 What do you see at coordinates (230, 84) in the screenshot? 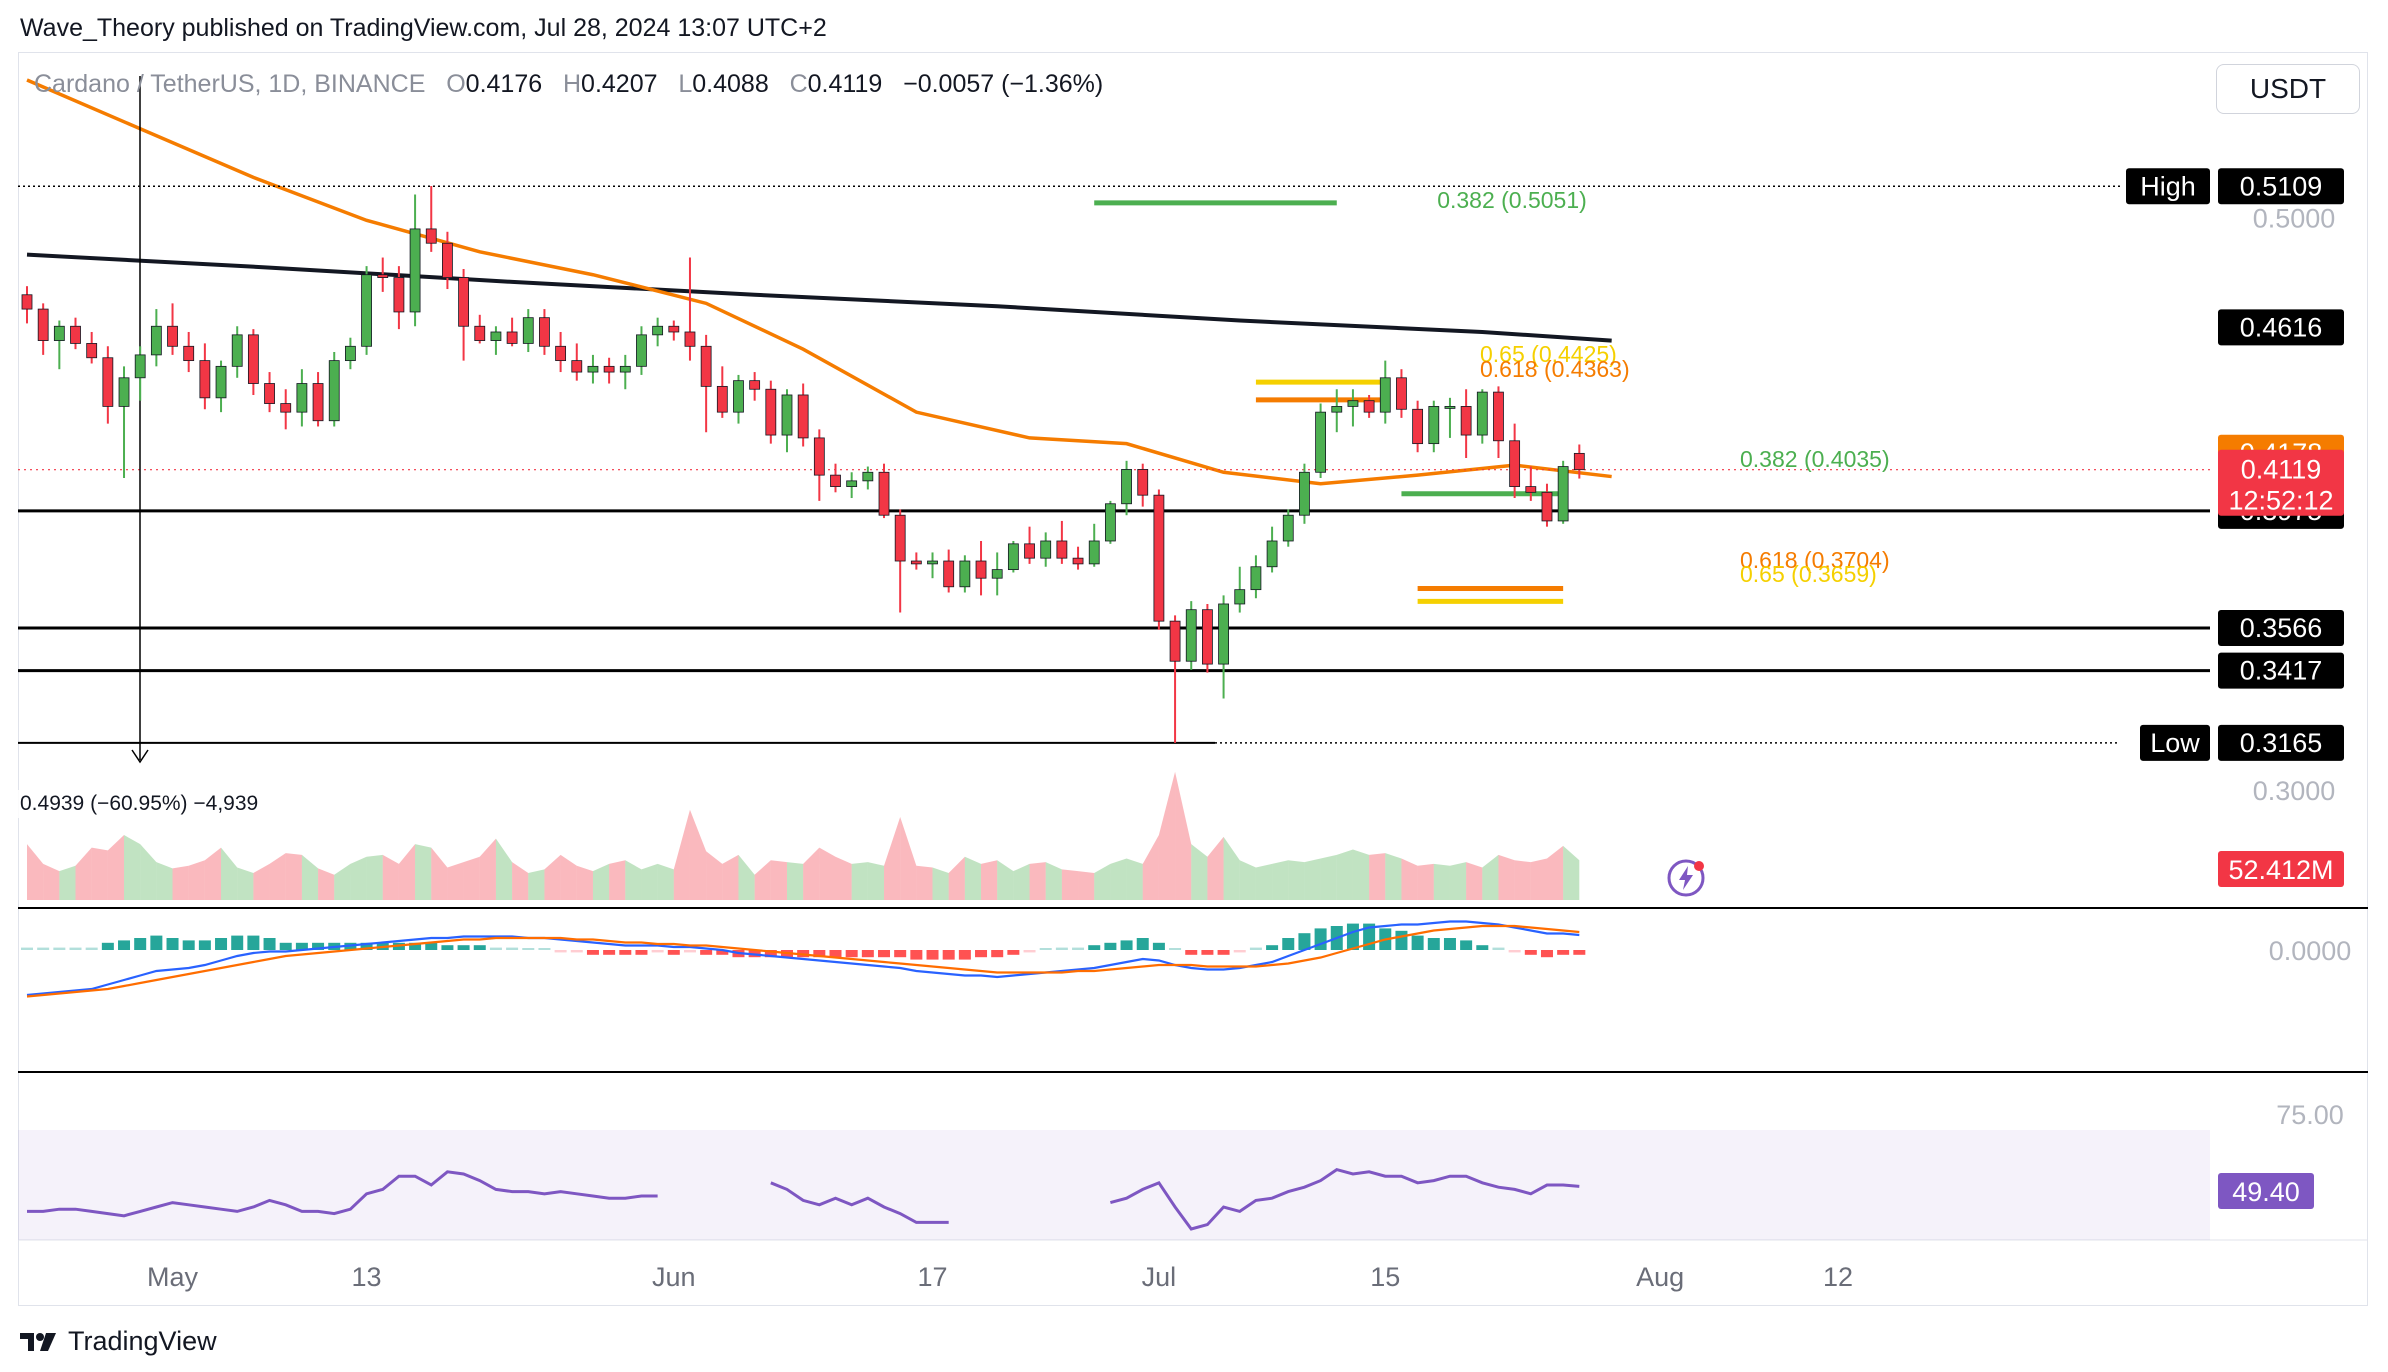
I see `symbol-name: Cardano / TetherUS, 1D, BINANCE` at bounding box center [230, 84].